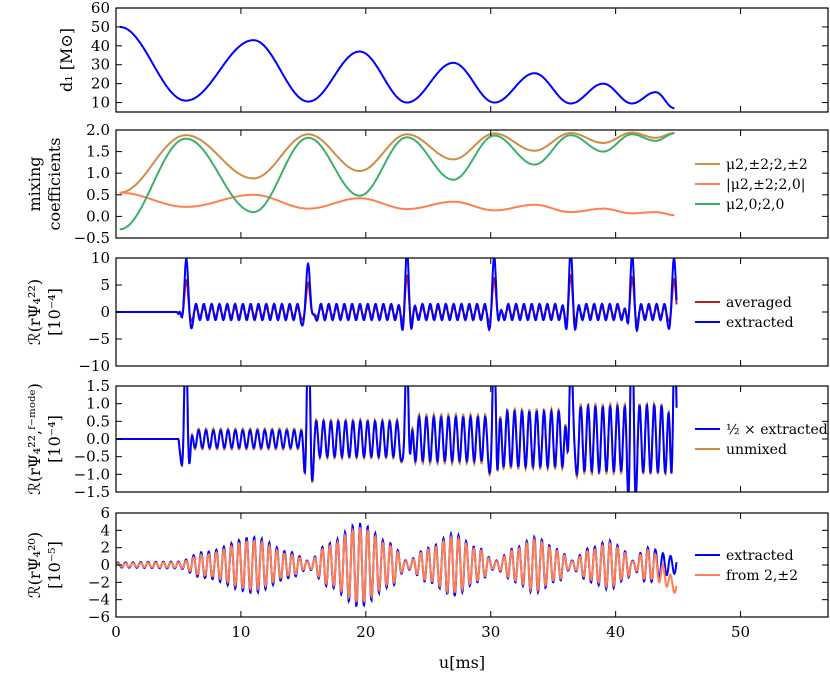 The width and height of the screenshot is (830, 673). I want to click on y-tick-label: −1.5, so click(92, 492).